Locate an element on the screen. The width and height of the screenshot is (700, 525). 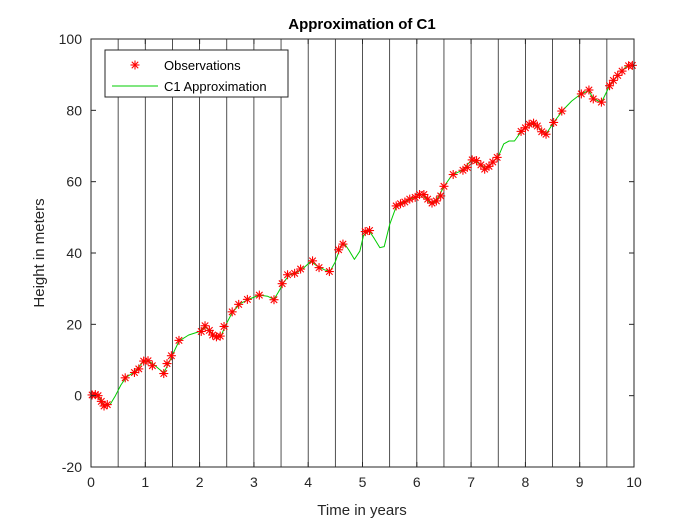
legend-marker-star is located at coordinates (135, 65).